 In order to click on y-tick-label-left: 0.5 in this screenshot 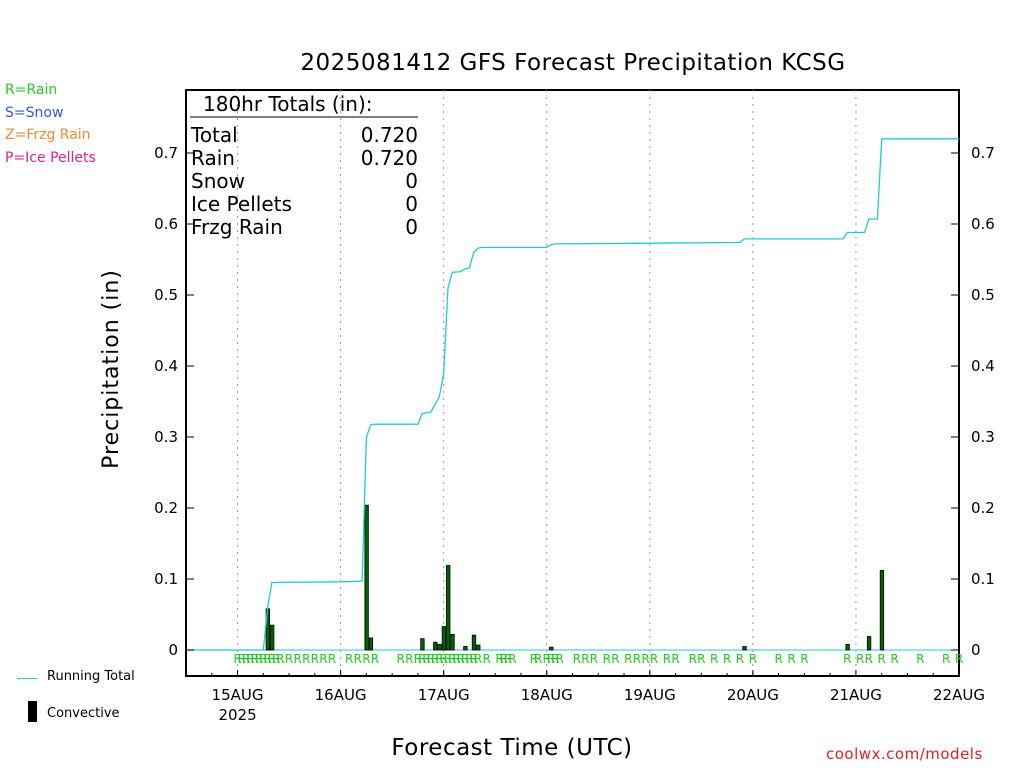, I will do `click(166, 295)`.